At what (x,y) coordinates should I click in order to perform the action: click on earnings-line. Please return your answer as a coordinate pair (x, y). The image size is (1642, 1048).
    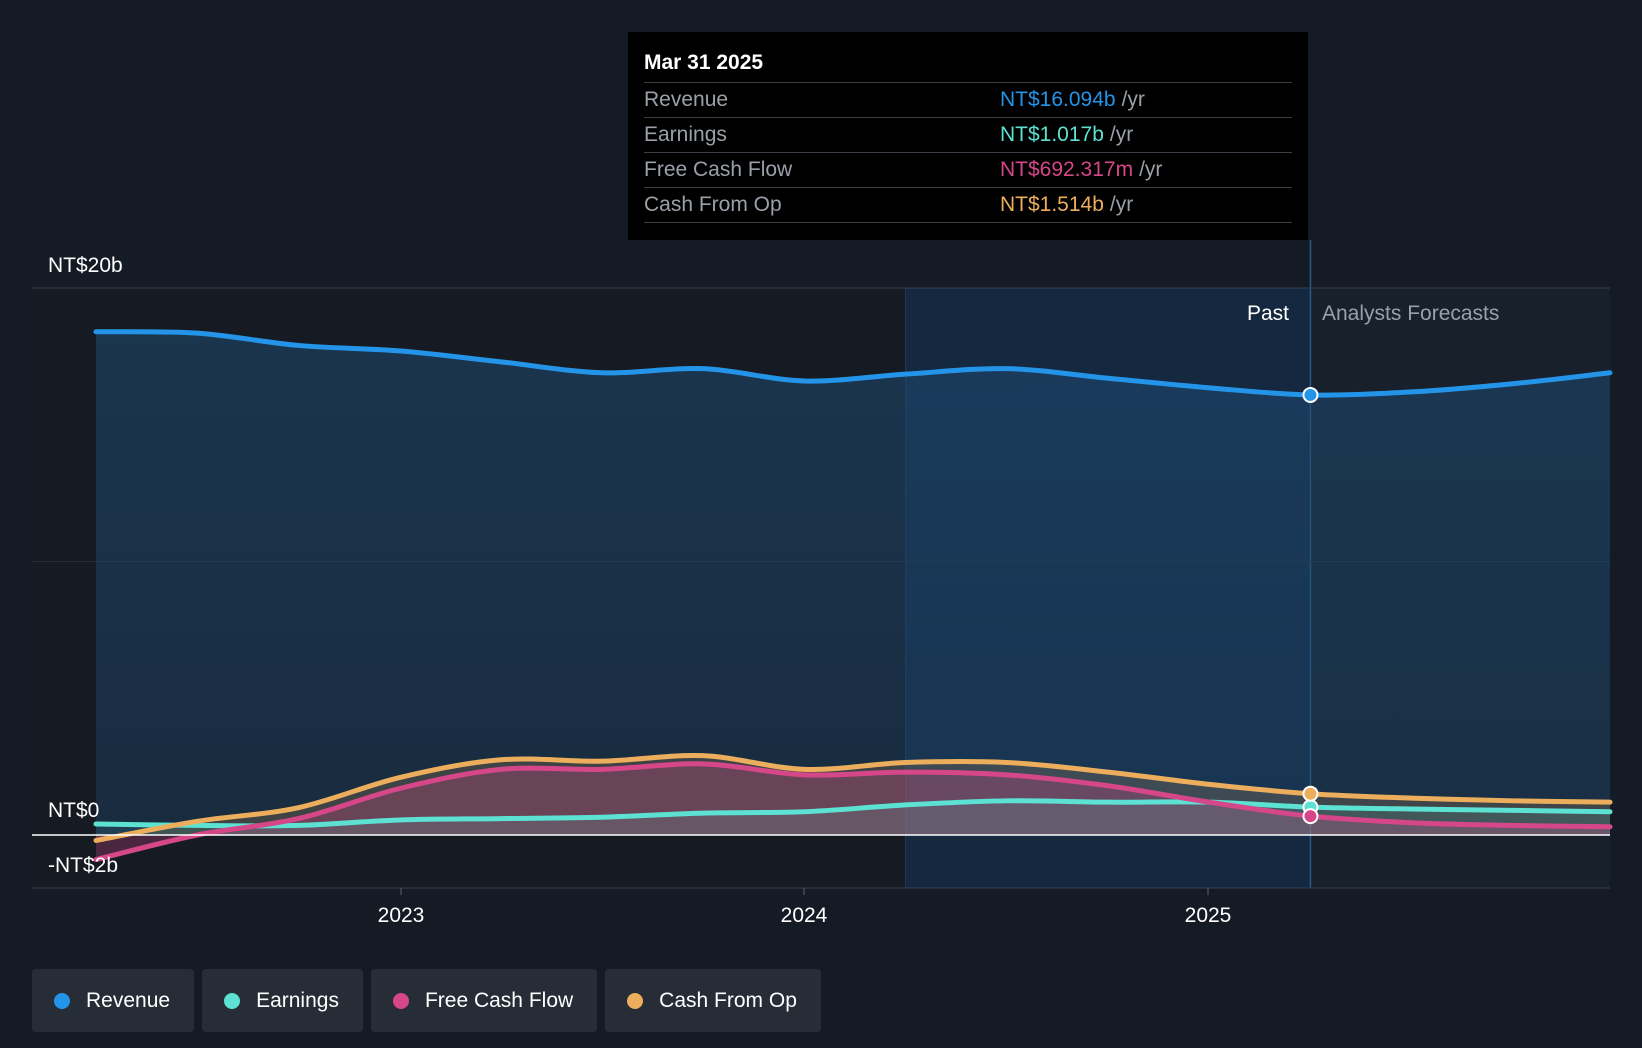
    Looking at the image, I should click on (853, 813).